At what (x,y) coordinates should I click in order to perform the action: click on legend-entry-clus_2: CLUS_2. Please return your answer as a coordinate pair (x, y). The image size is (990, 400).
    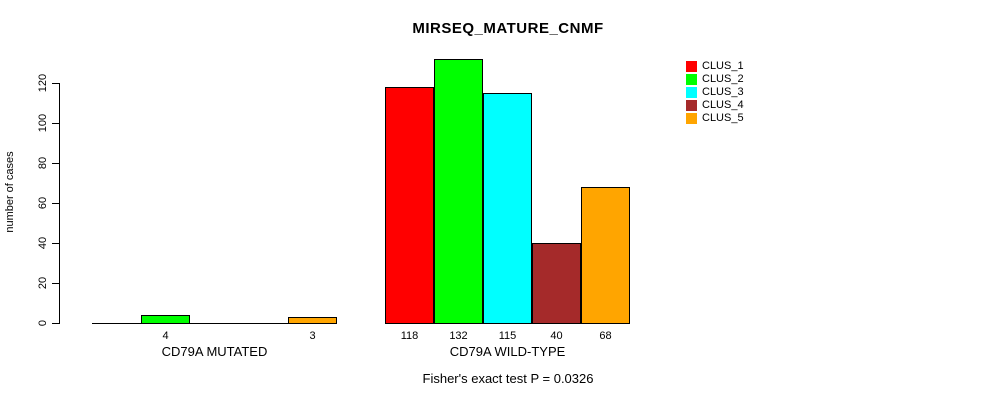
    Looking at the image, I should click on (715, 79).